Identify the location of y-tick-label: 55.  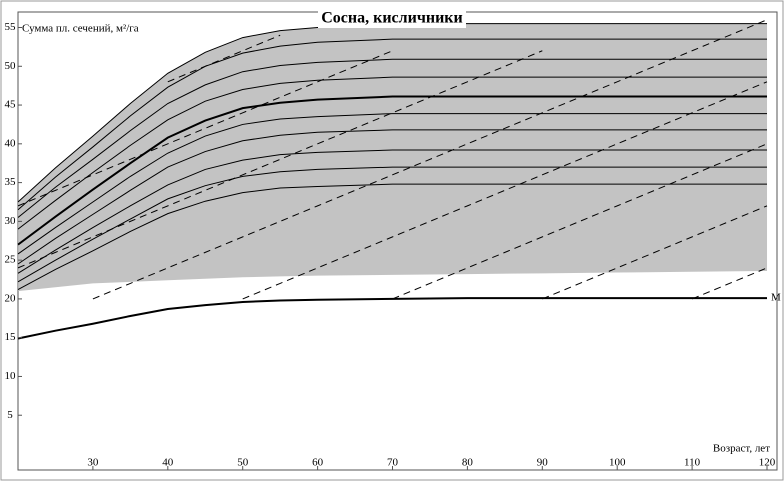
(11, 27).